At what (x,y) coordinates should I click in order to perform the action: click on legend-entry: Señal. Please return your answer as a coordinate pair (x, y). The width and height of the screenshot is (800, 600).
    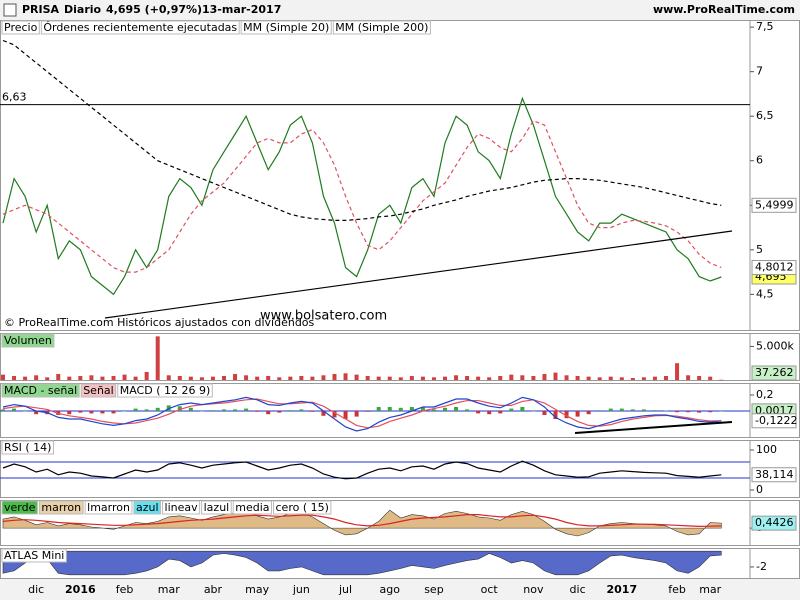
    Looking at the image, I should click on (98, 390).